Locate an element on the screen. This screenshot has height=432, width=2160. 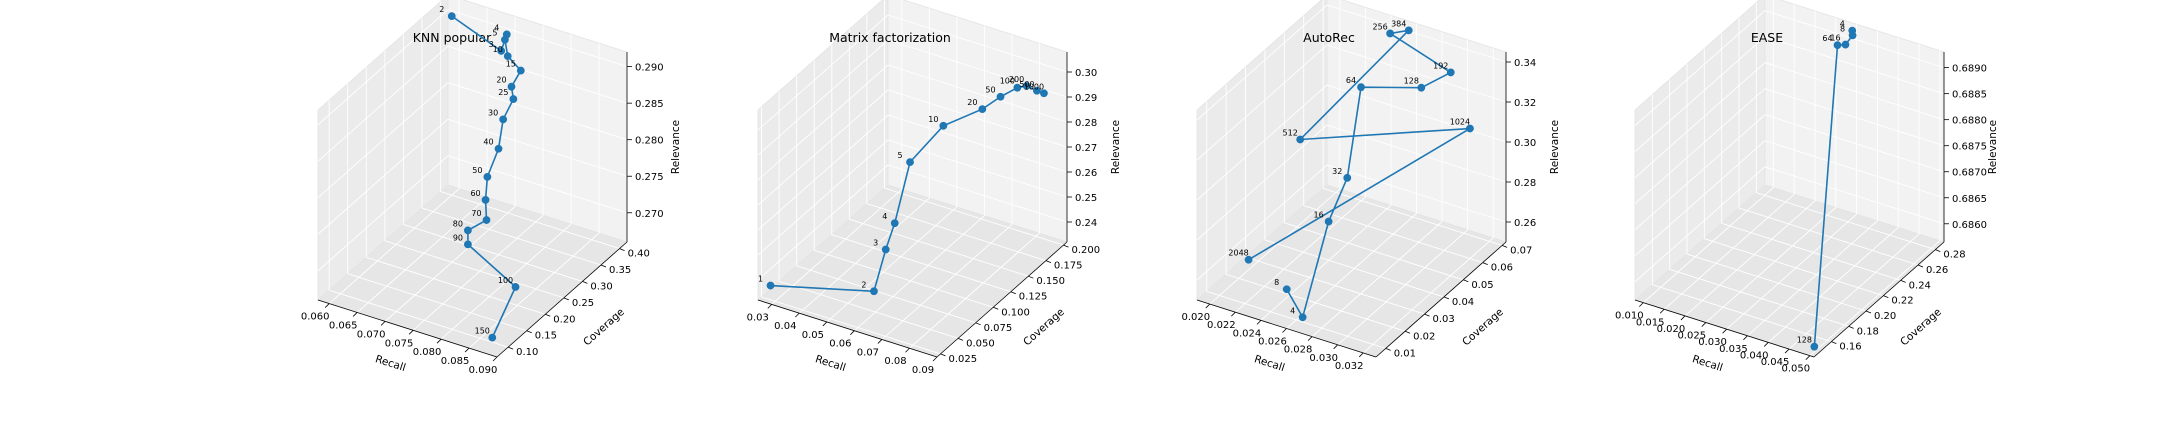
point-label: 90 is located at coordinates (458, 237).